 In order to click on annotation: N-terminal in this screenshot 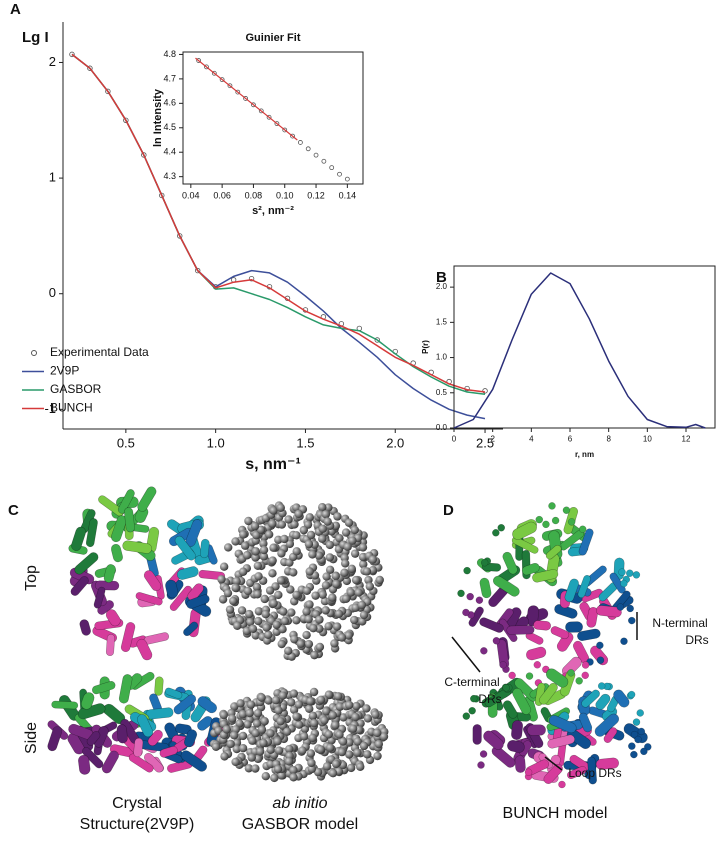, I will do `click(679, 623)`.